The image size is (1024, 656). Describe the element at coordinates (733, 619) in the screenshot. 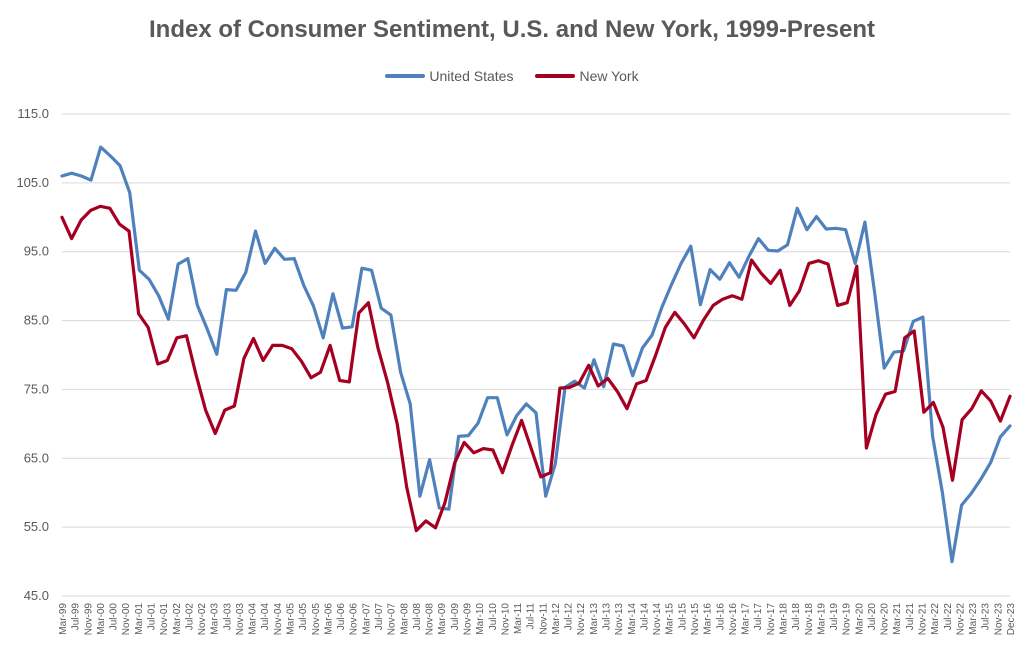

I see `x-tick-label: Nov-16` at that location.